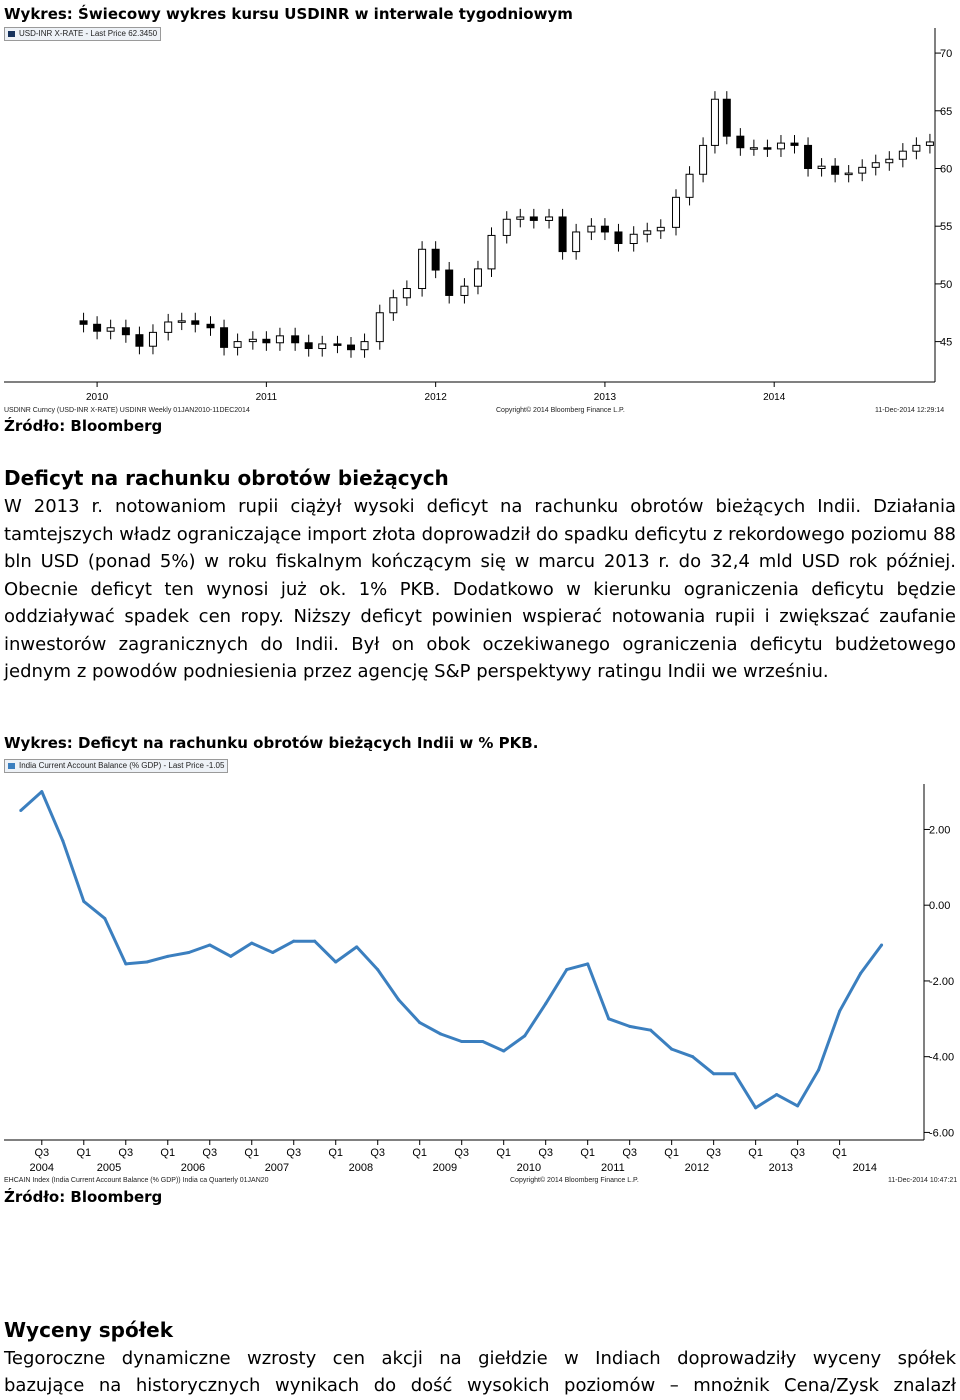 The height and width of the screenshot is (1400, 960). I want to click on chart1-y-tick-label: 55, so click(946, 227).